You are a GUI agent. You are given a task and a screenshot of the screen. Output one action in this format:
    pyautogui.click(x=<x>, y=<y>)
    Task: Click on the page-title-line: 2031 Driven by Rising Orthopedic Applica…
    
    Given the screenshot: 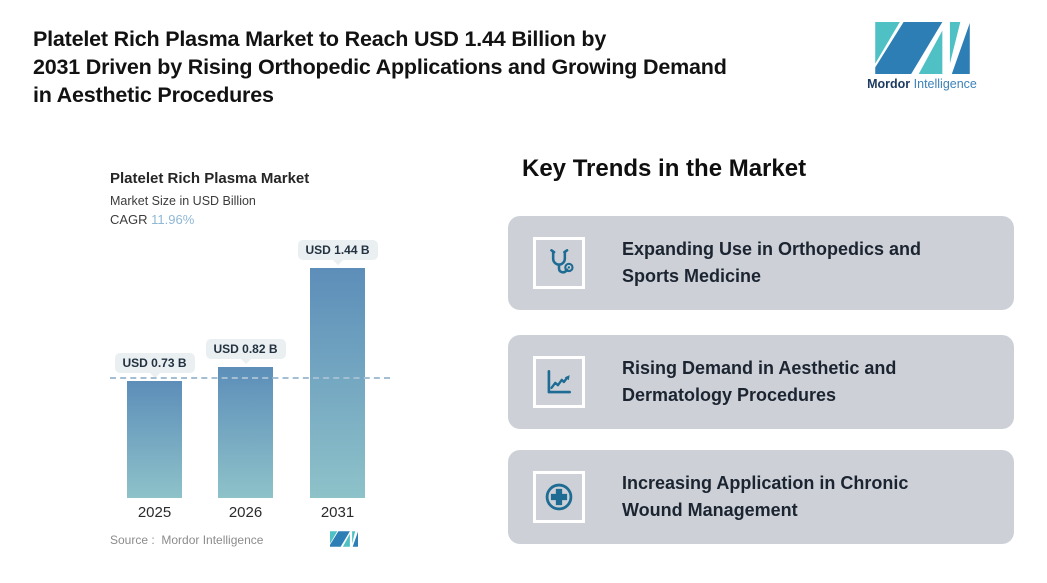 What is the action you would take?
    pyautogui.click(x=380, y=67)
    